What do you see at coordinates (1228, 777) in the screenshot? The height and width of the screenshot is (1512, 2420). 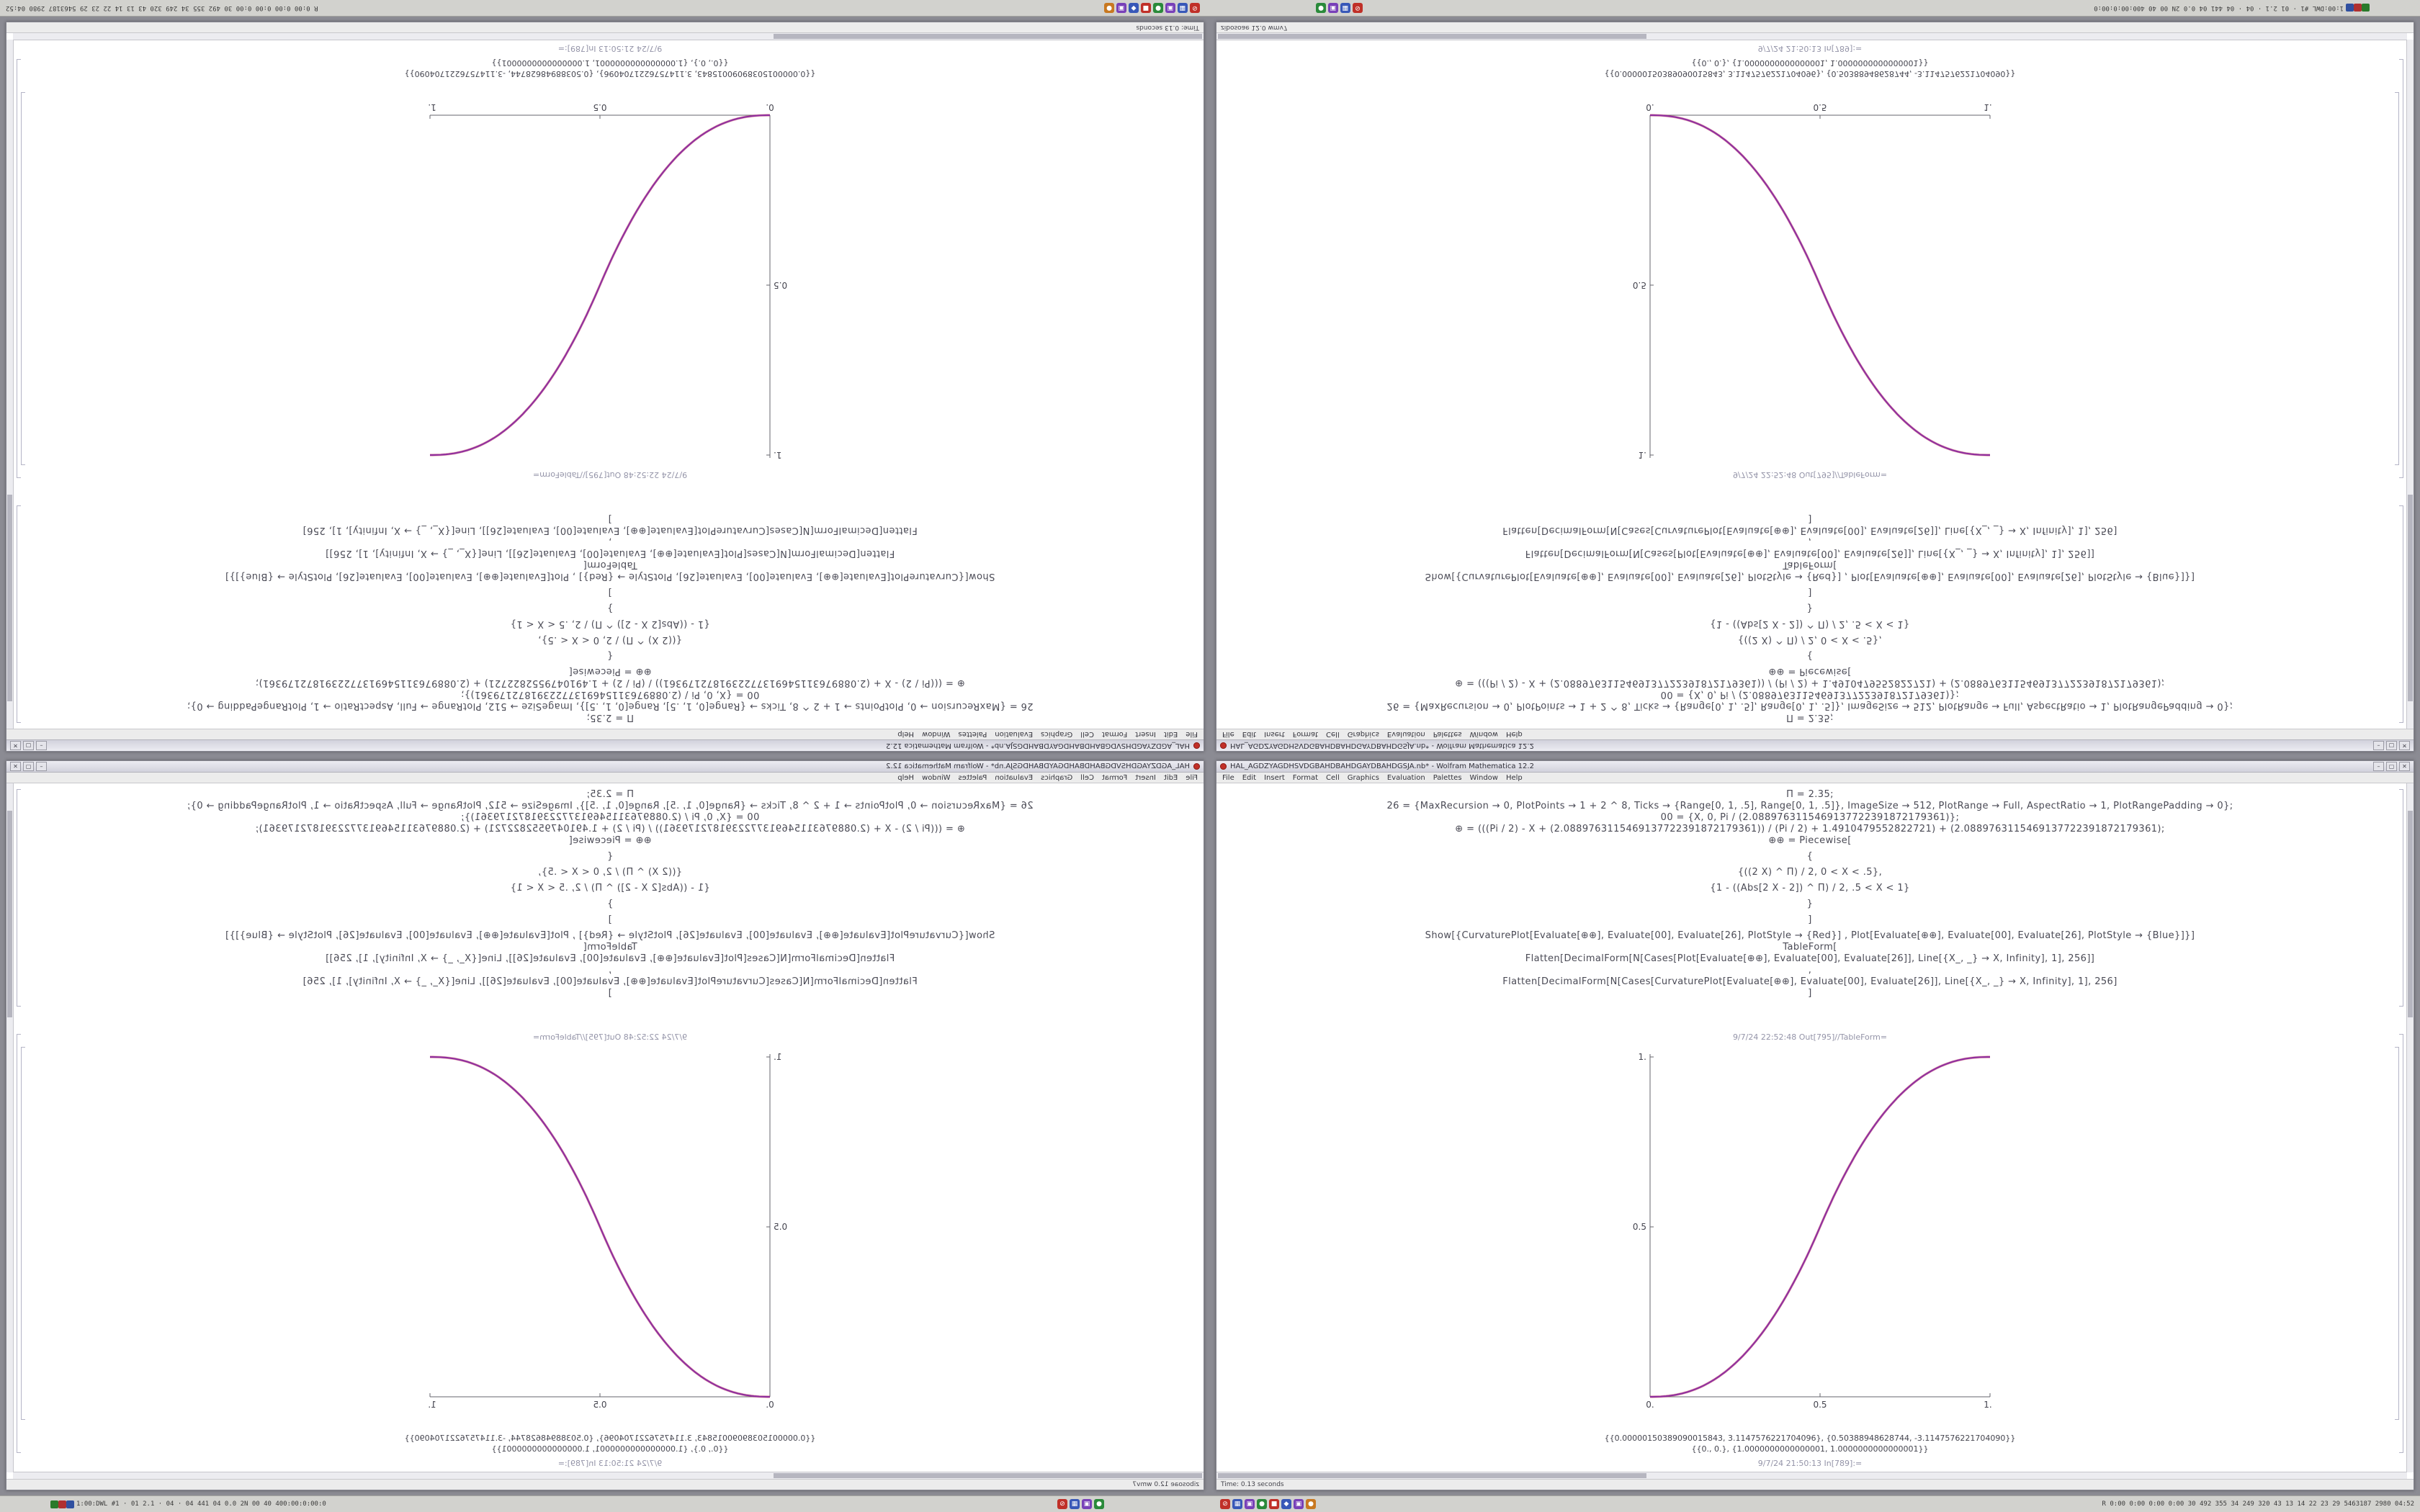 I see `menu-item: File` at bounding box center [1228, 777].